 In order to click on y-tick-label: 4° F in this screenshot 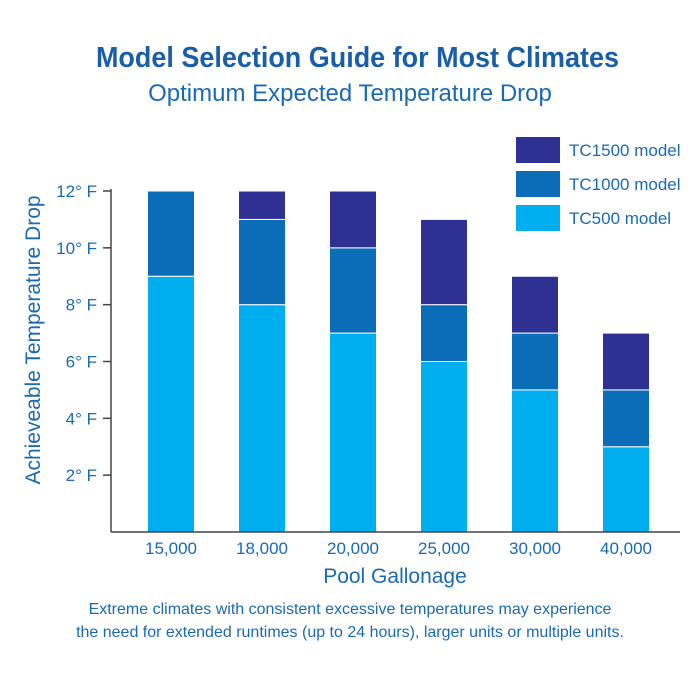, I will do `click(81, 418)`.